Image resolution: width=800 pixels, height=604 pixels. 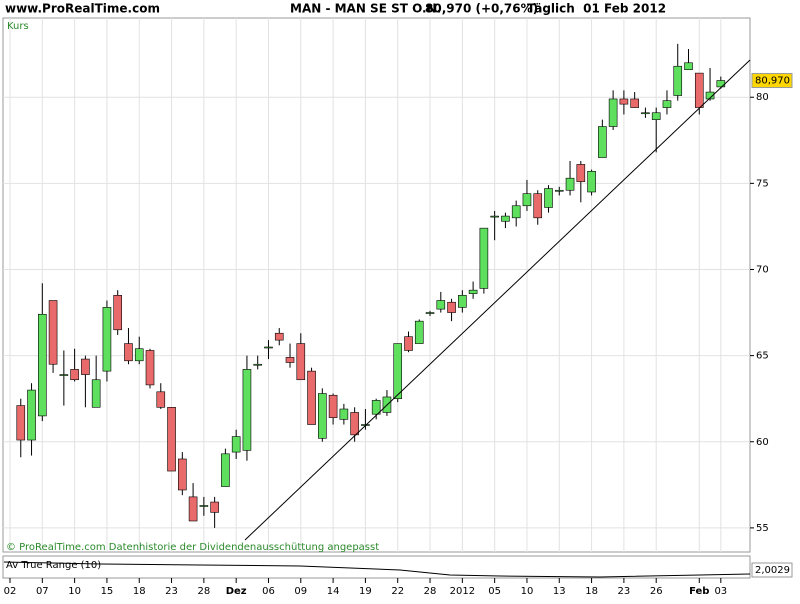 I want to click on last-price-box, so click(x=772, y=81).